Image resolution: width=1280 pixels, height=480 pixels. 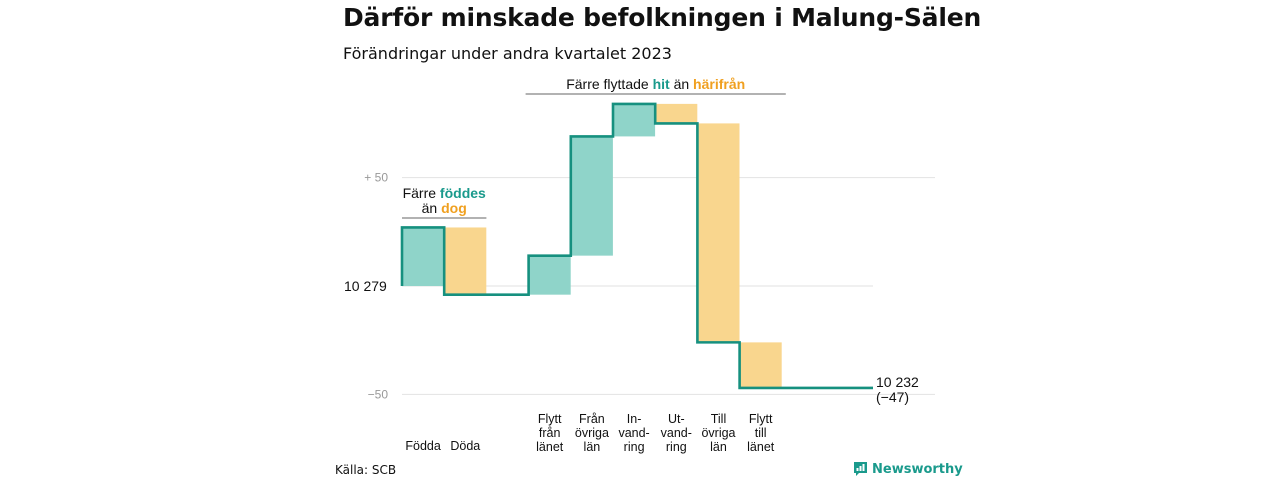 I want to click on baseline-label: 10 279, so click(x=365, y=286).